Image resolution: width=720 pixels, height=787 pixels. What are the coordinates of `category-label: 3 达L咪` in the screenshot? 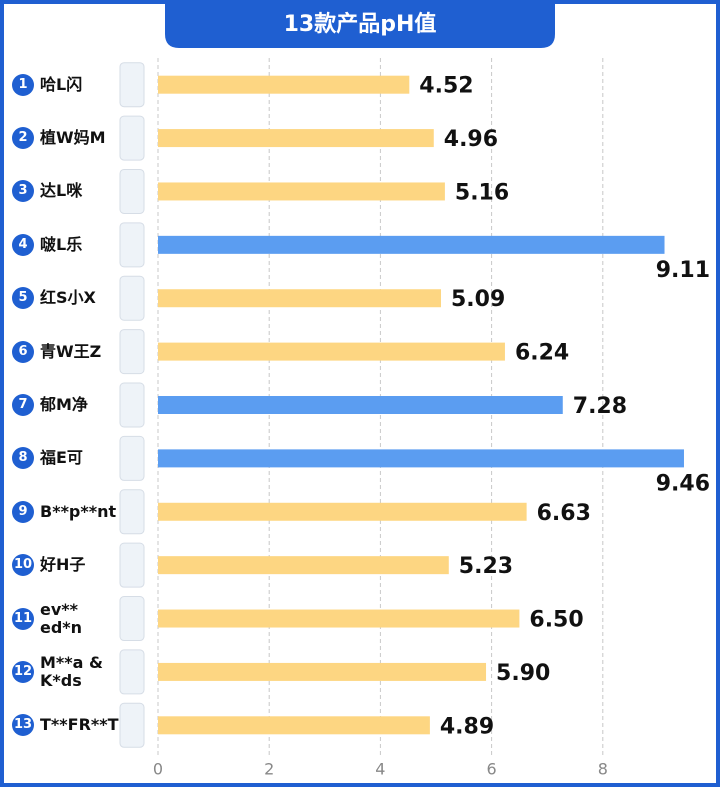 It's located at (62, 191).